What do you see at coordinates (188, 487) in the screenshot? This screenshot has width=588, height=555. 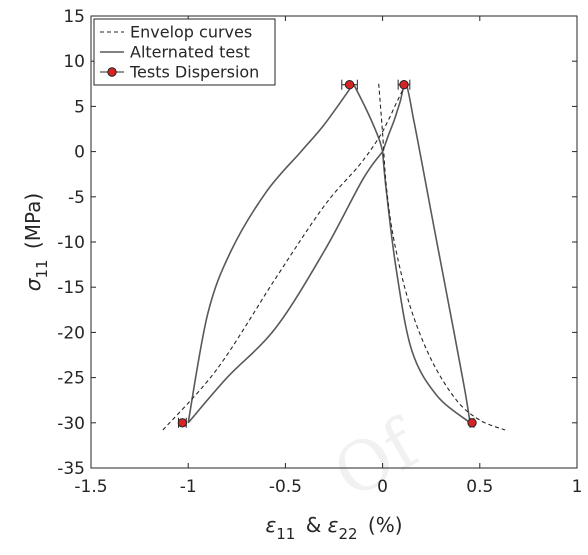 I see `x-tick-label: -1` at bounding box center [188, 487].